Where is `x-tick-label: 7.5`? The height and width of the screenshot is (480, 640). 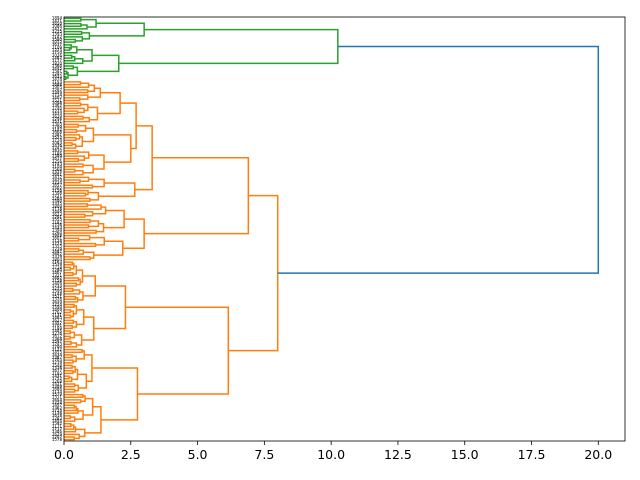 x-tick-label: 7.5 is located at coordinates (264, 454).